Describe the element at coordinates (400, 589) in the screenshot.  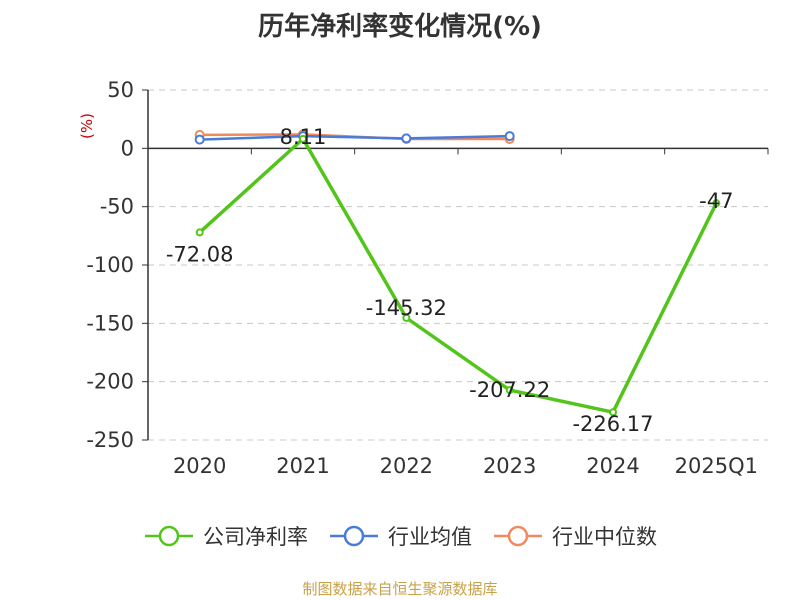
I see `source-note: 制图数据来自恒生聚源数据库` at that location.